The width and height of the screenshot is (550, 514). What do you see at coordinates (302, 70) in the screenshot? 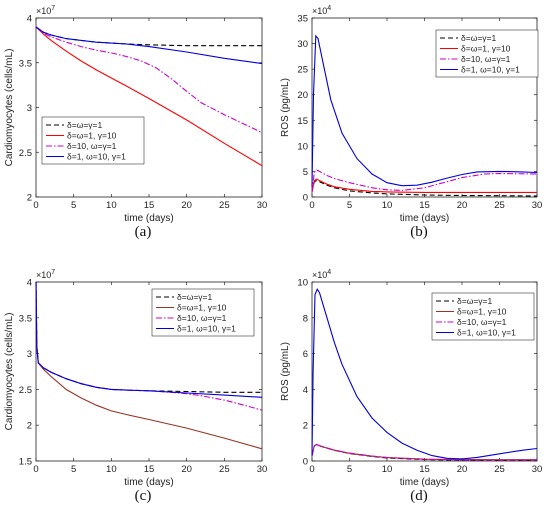
I see `y-tick-label: 25` at bounding box center [302, 70].